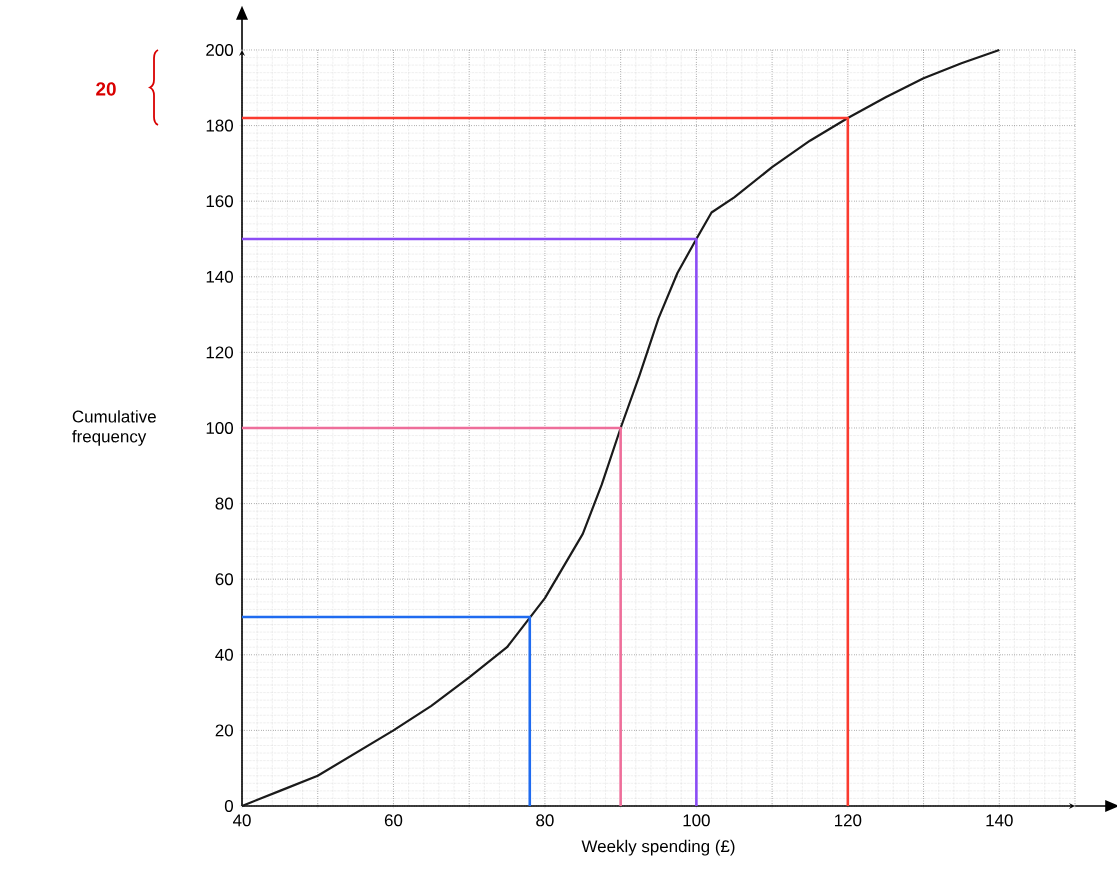 The image size is (1117, 895). What do you see at coordinates (220, 49) in the screenshot?
I see `y-tick-label: 200` at bounding box center [220, 49].